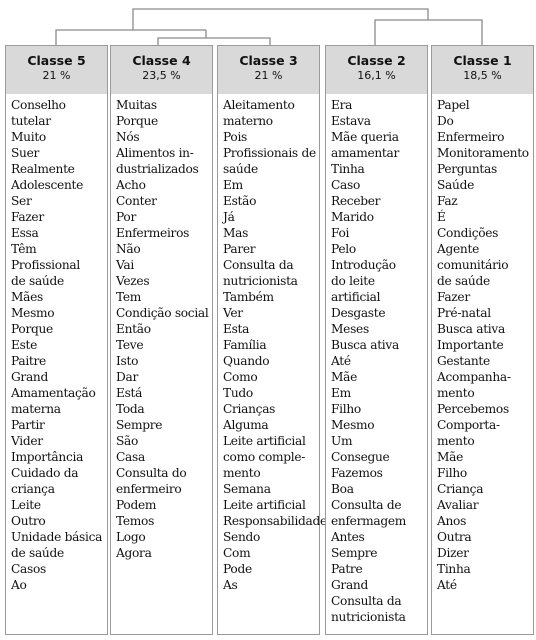 The width and height of the screenshot is (536, 640). What do you see at coordinates (455, 185) in the screenshot?
I see `word-item: Saúde` at bounding box center [455, 185].